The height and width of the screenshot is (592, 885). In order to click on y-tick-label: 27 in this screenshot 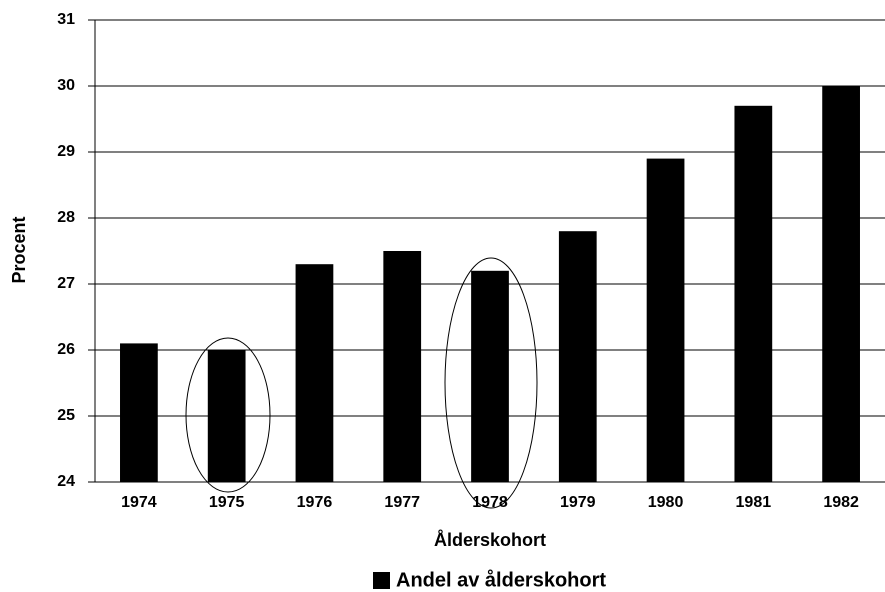, I will do `click(66, 283)`.